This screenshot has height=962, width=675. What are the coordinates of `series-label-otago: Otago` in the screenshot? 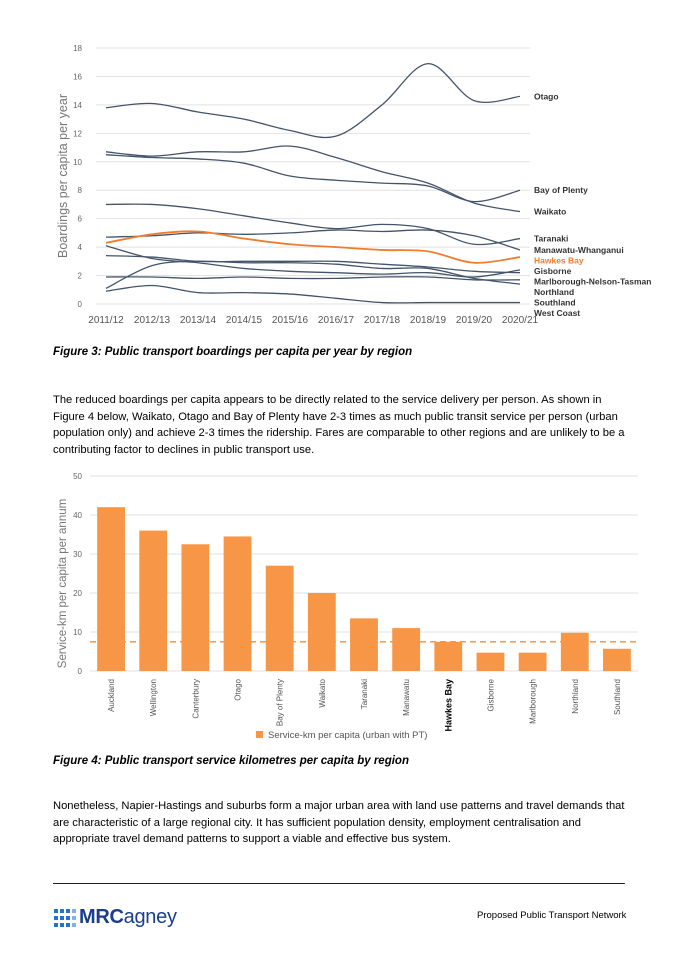 It's located at (546, 96).